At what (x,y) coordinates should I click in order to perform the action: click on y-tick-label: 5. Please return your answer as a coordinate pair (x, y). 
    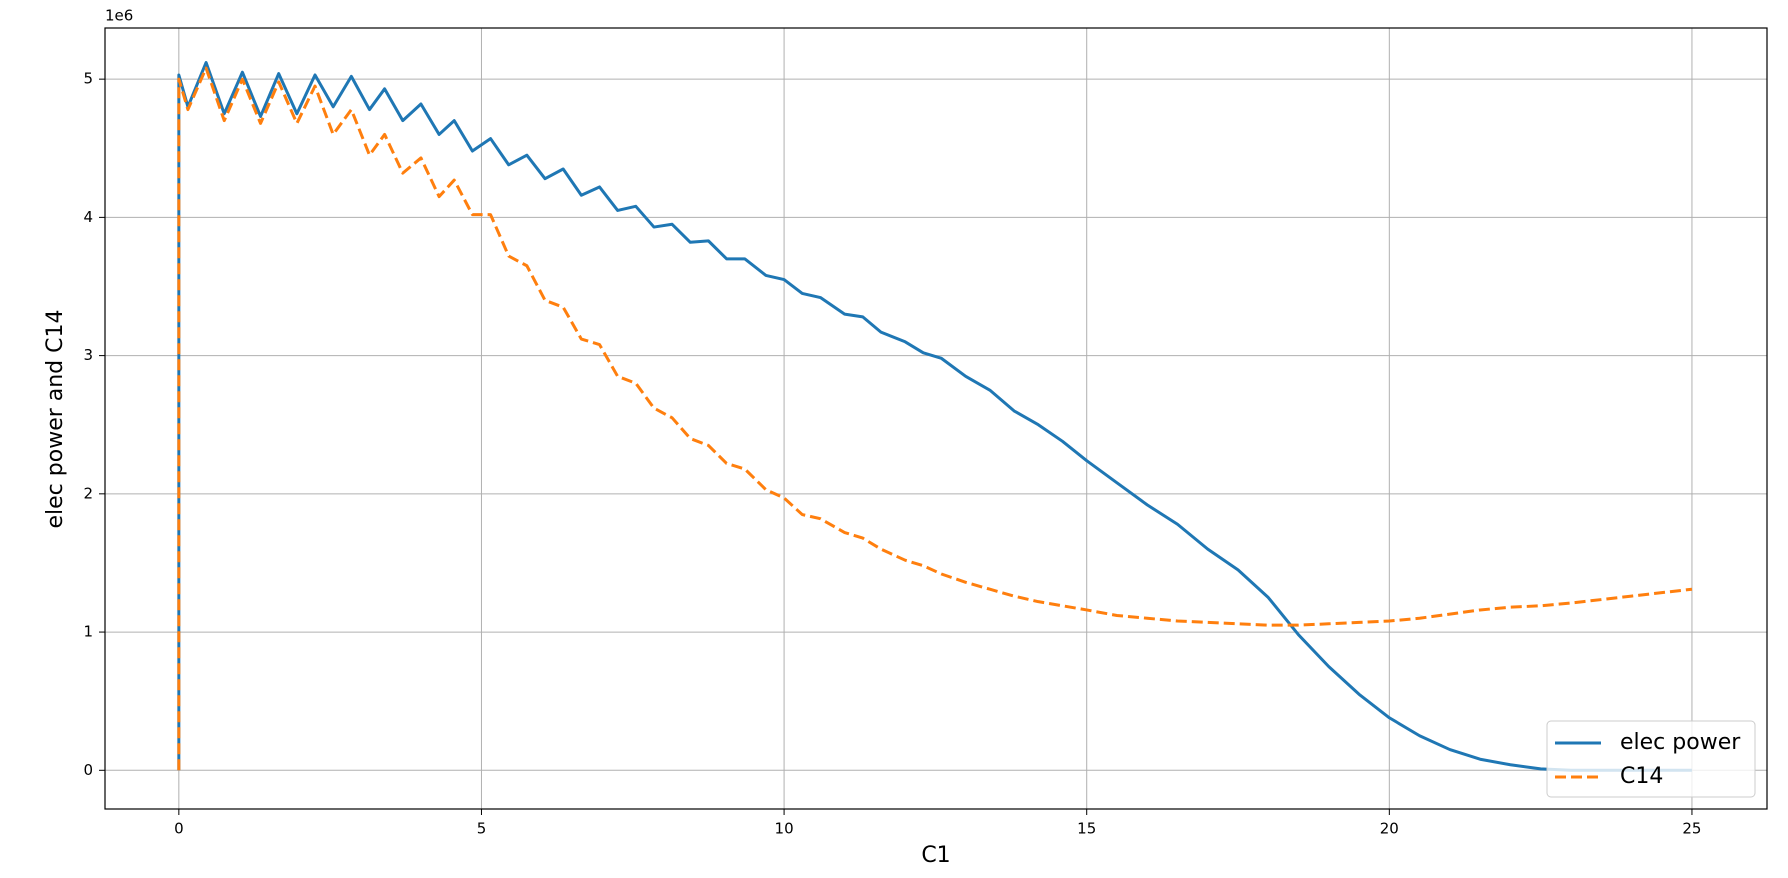
    Looking at the image, I should click on (88, 79).